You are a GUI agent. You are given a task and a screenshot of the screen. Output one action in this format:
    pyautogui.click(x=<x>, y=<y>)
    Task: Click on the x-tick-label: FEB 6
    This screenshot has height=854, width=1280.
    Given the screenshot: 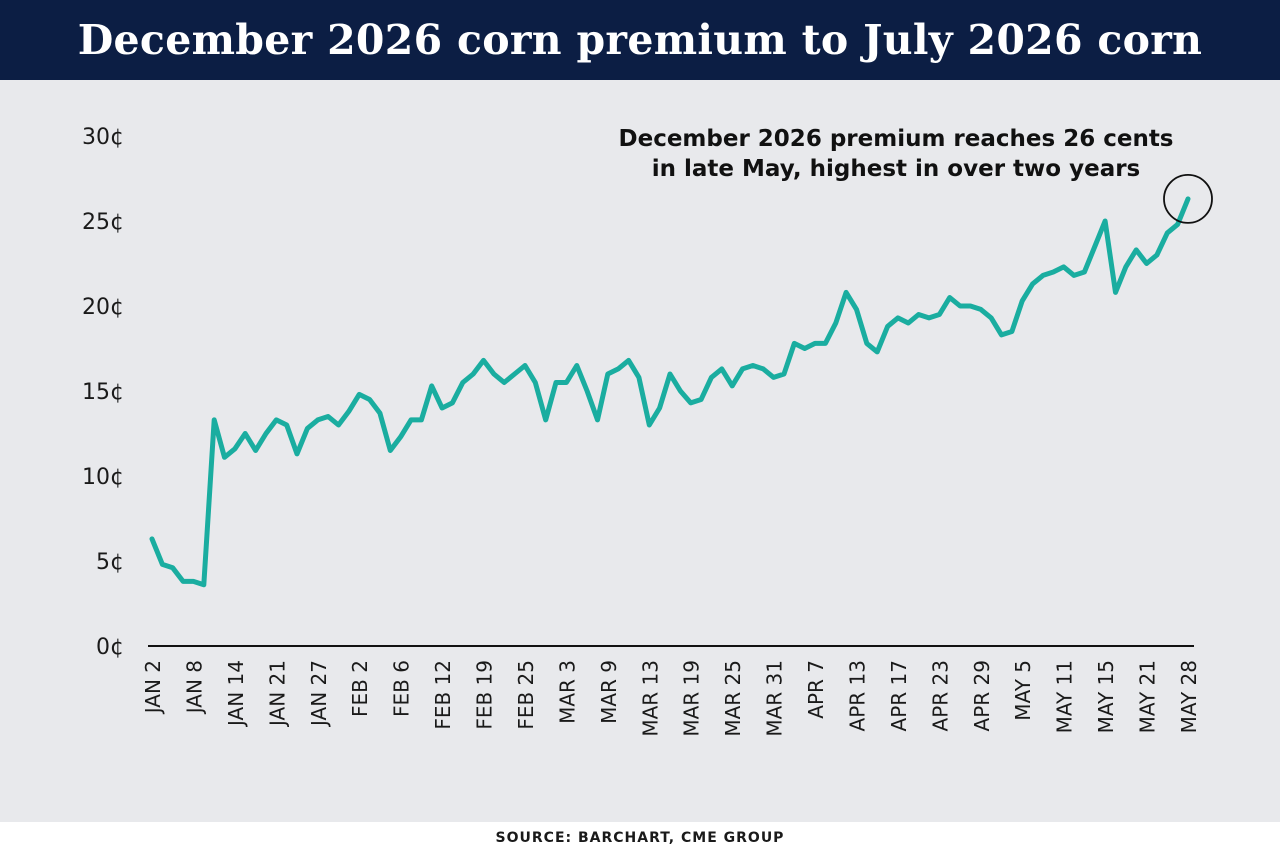 What is the action you would take?
    pyautogui.click(x=402, y=688)
    